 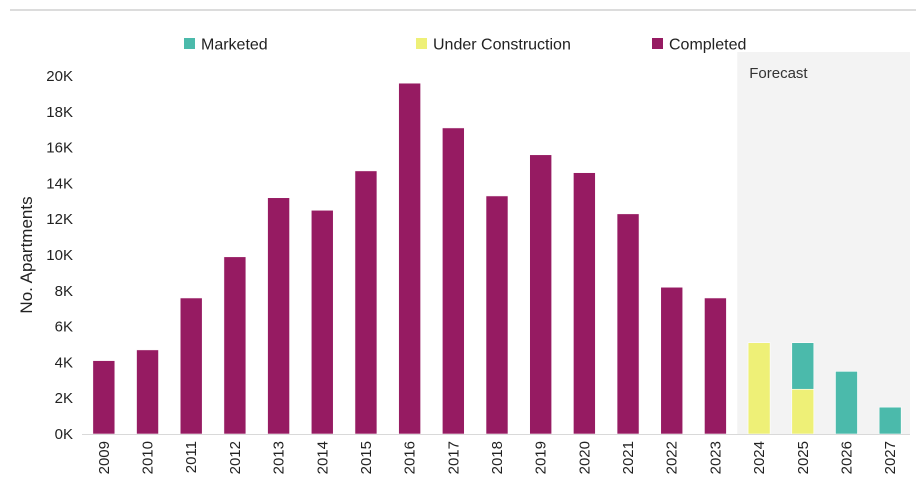 I want to click on legend-swatch-under-construction, so click(x=421, y=43).